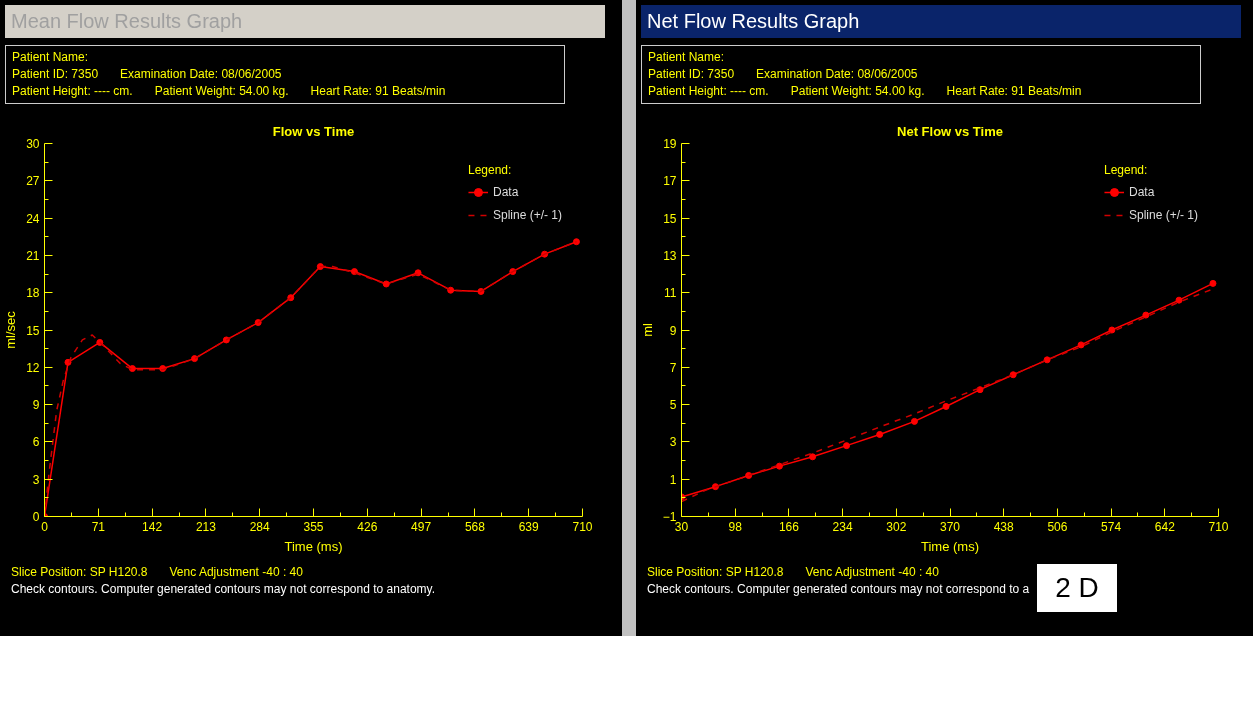  Describe the element at coordinates (670, 255) in the screenshot. I see `y-tick-label: 13` at that location.